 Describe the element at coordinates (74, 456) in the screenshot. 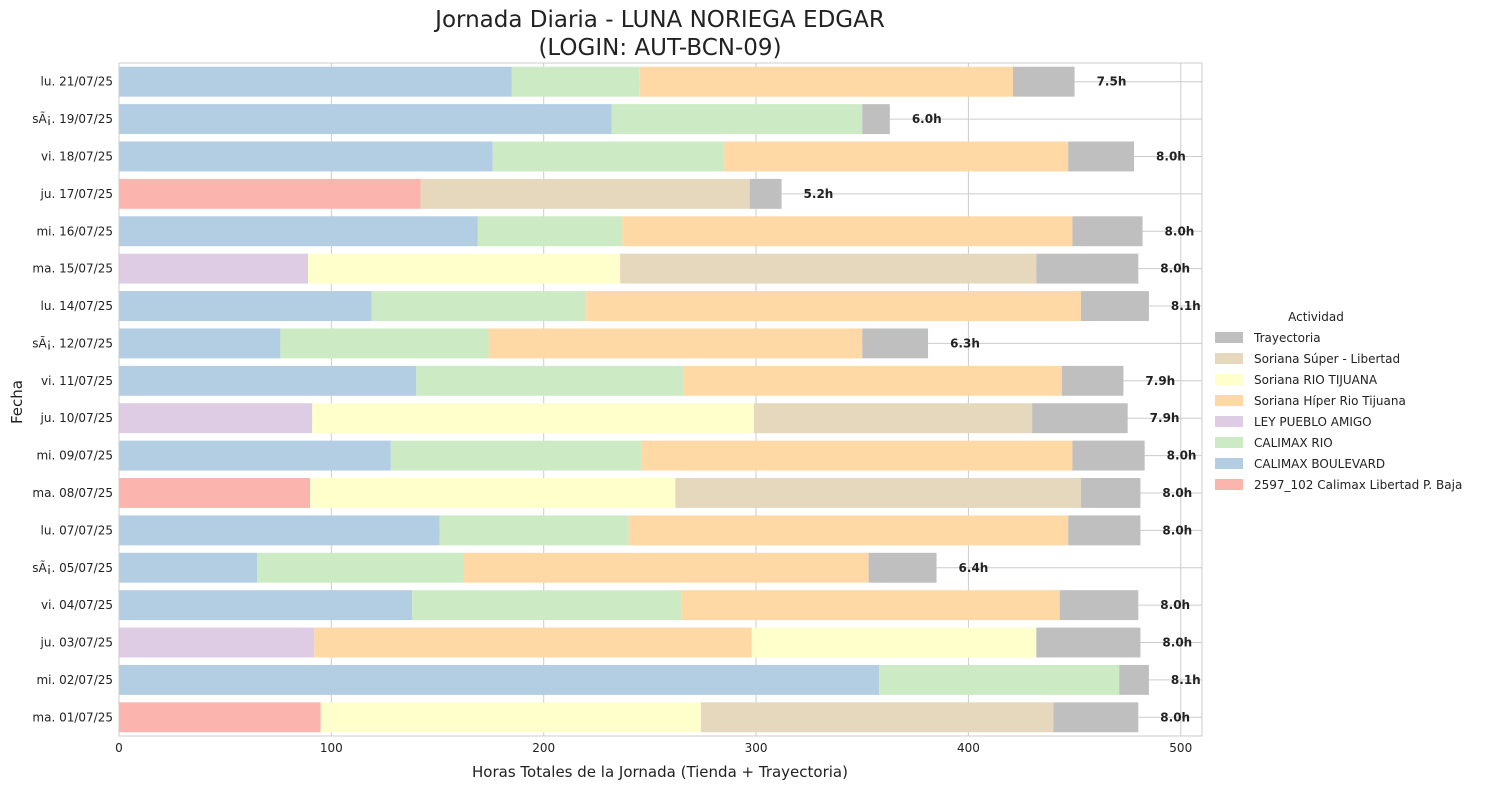

I see `y-tick-label: mi. 09/07/25` at that location.